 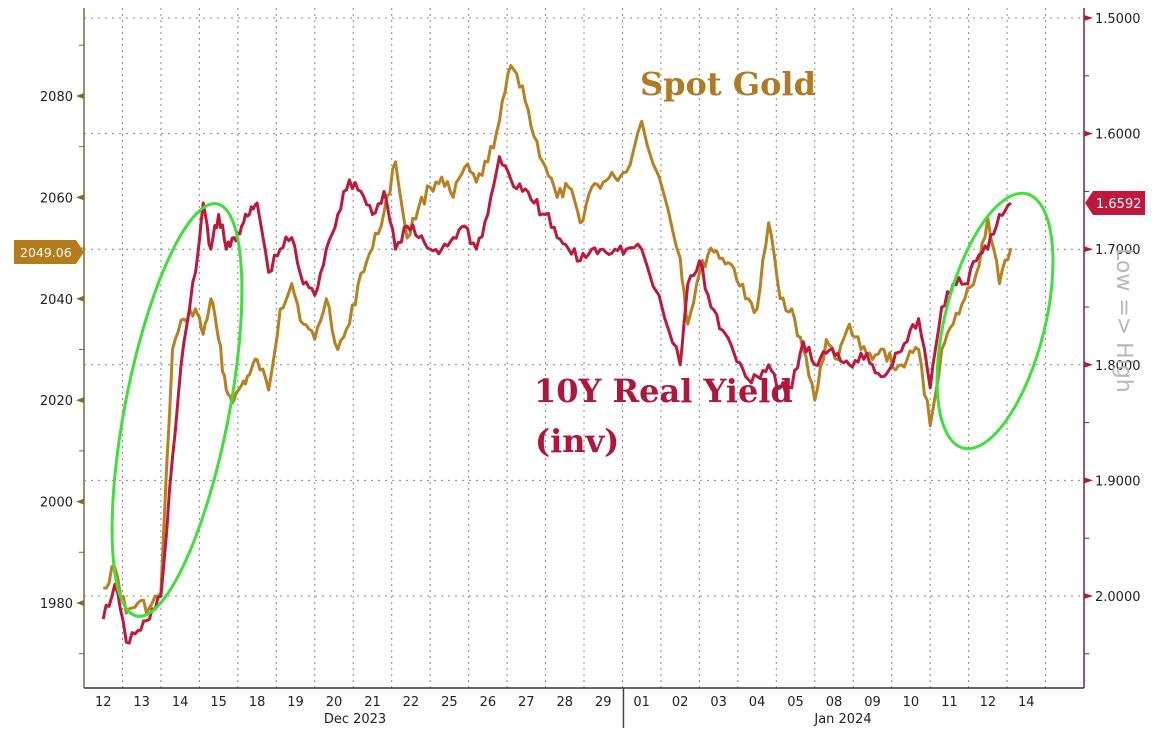 I want to click on x-tick-label: 08, so click(x=834, y=702).